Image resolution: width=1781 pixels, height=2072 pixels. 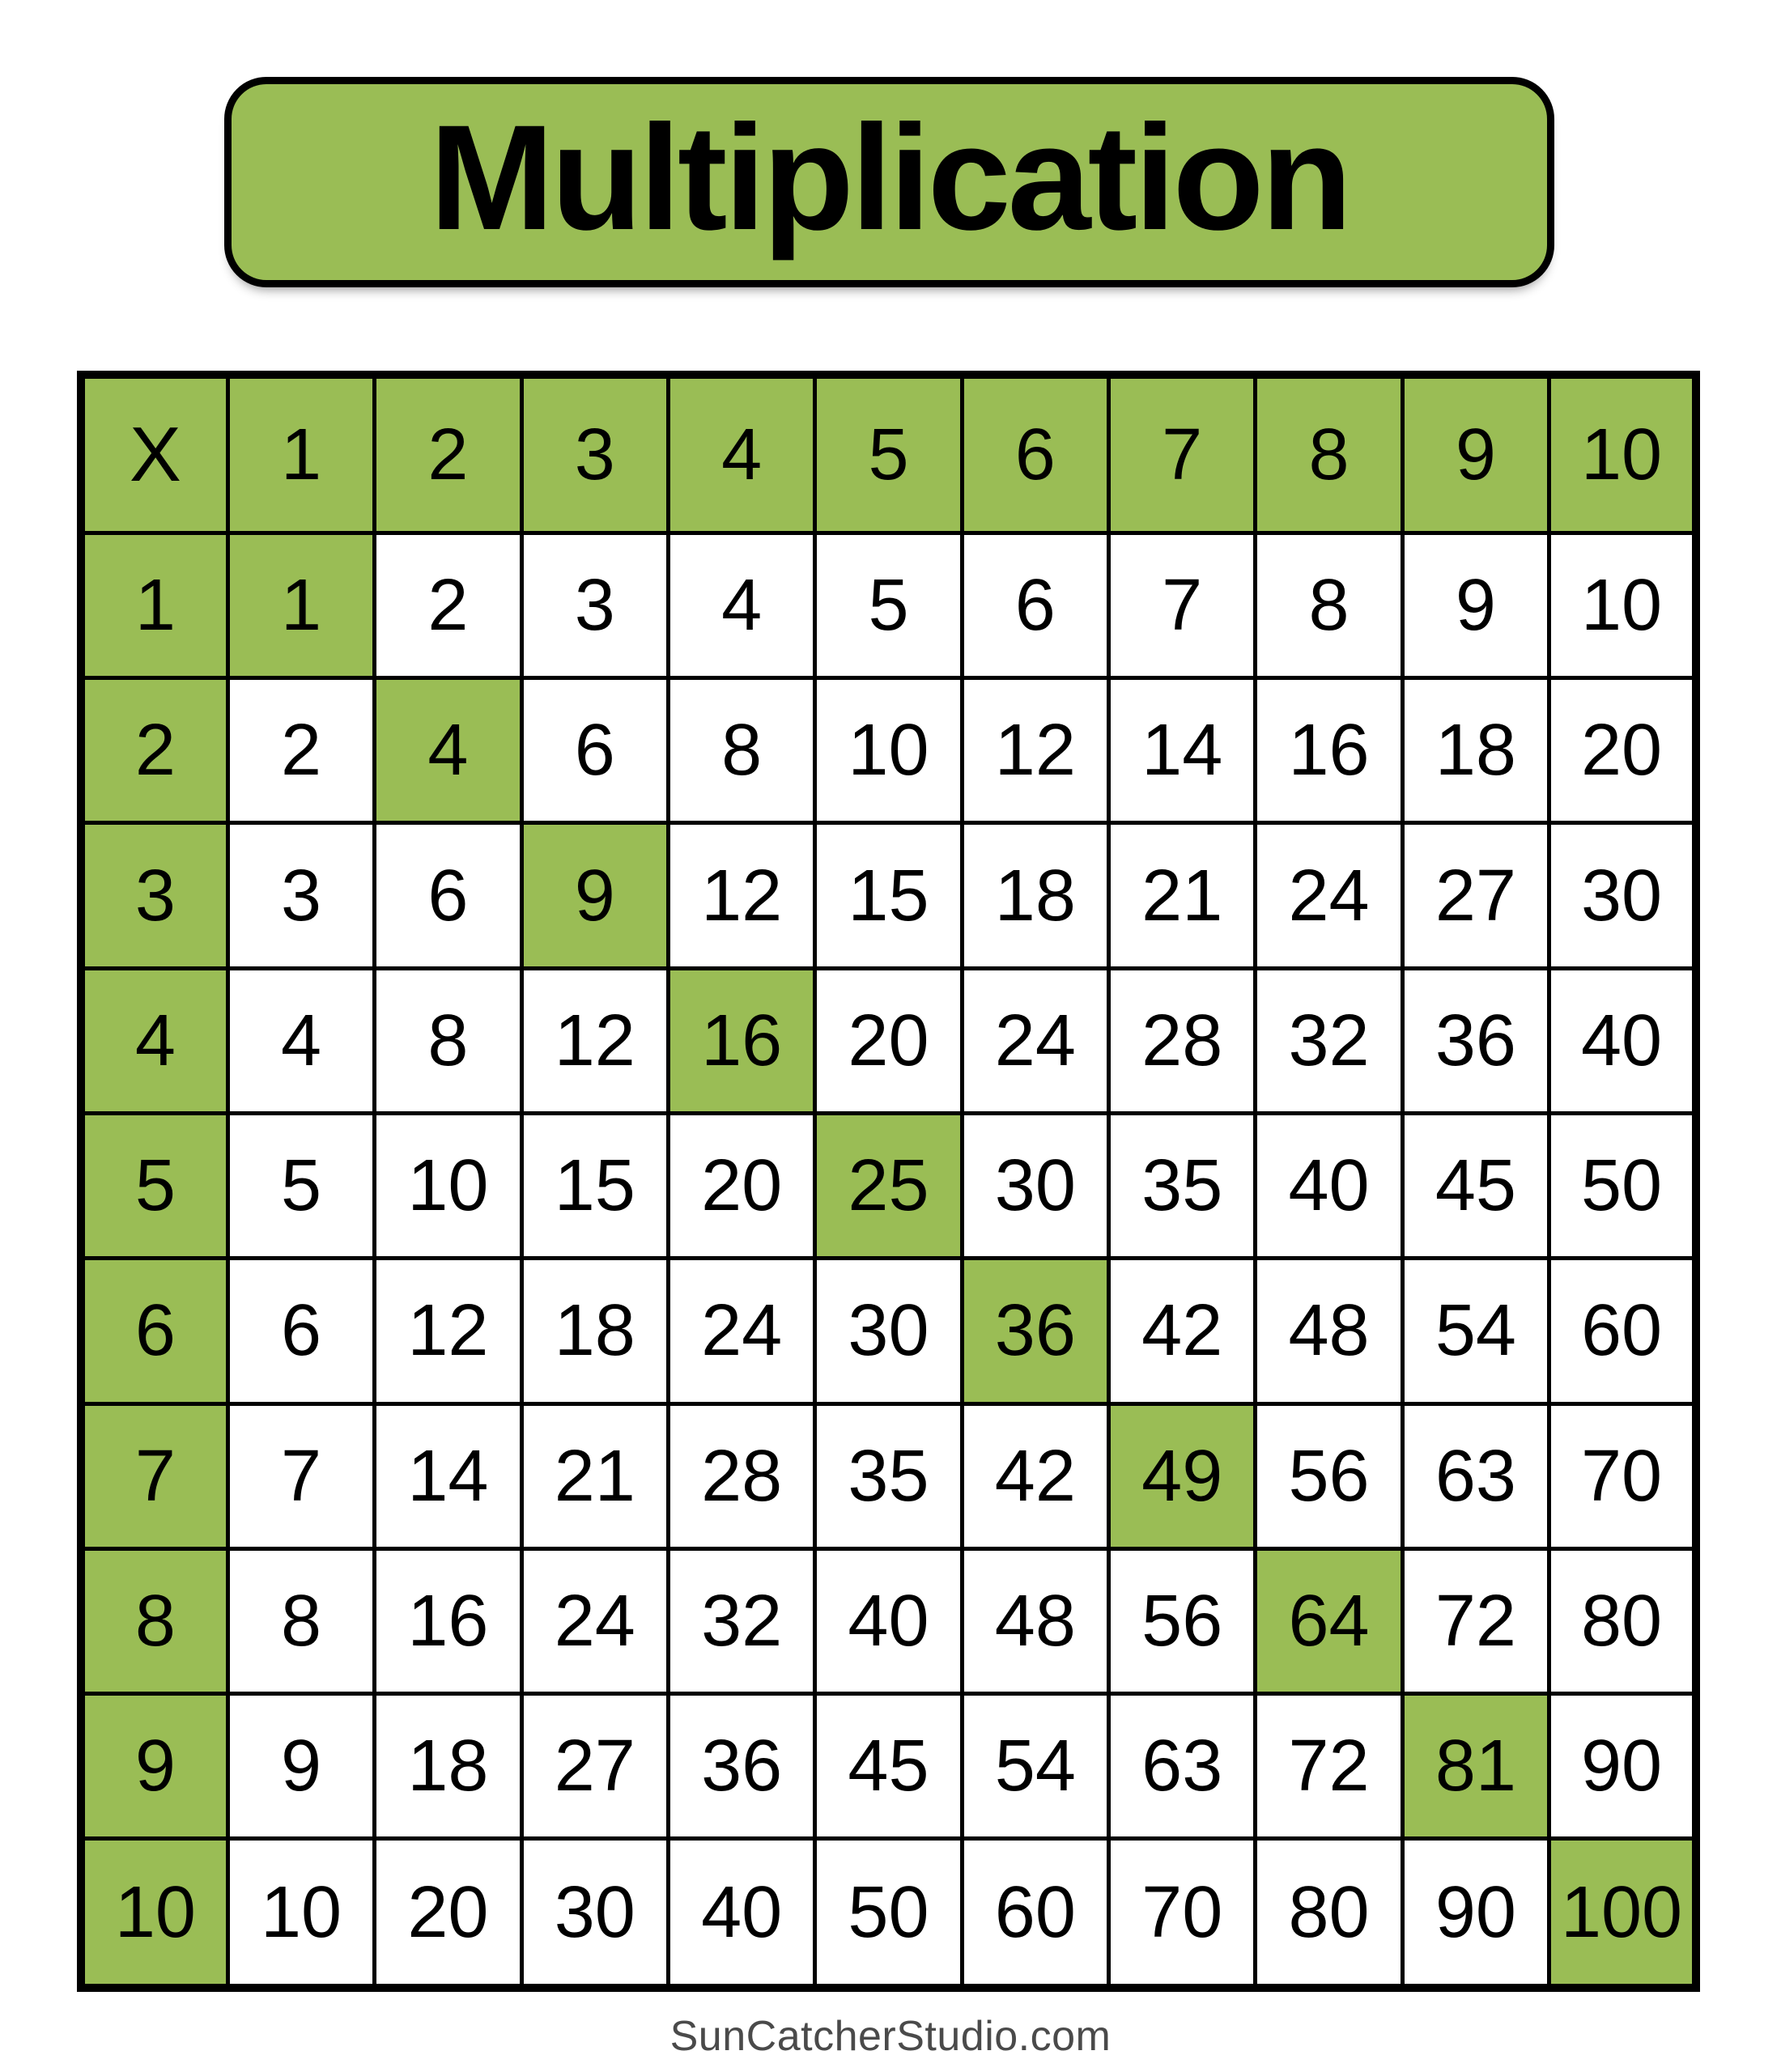 What do you see at coordinates (1182, 1040) in the screenshot?
I see `product-cell: 28` at bounding box center [1182, 1040].